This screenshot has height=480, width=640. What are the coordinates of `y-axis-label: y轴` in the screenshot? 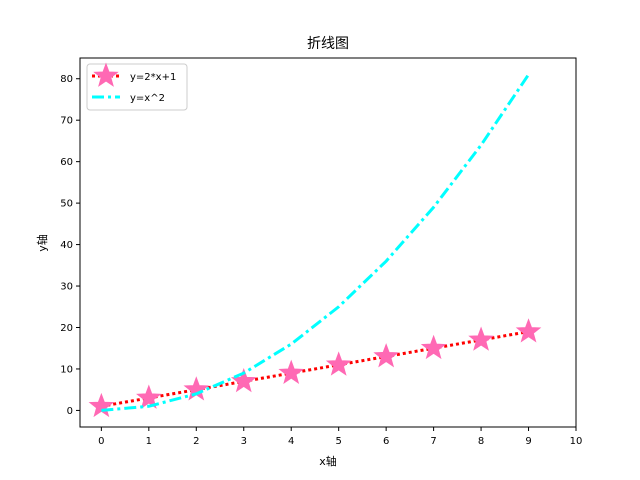 It's located at (42, 243).